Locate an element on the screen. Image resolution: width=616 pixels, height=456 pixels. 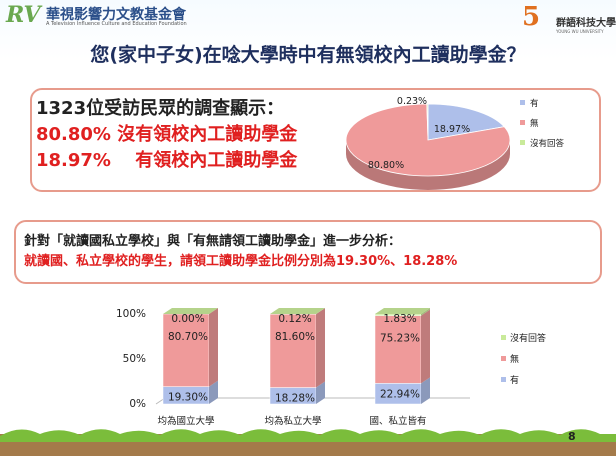
pie-legend-label-2: 無 is located at coordinates (534, 123).